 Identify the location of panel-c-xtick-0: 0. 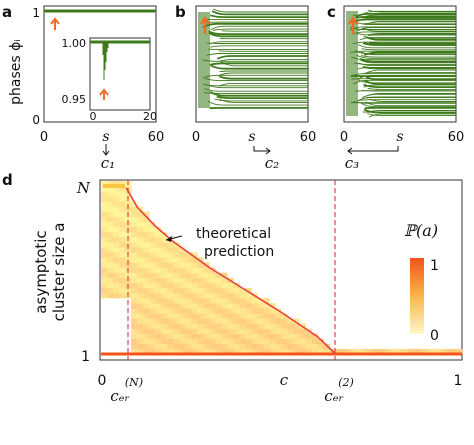
(344, 137).